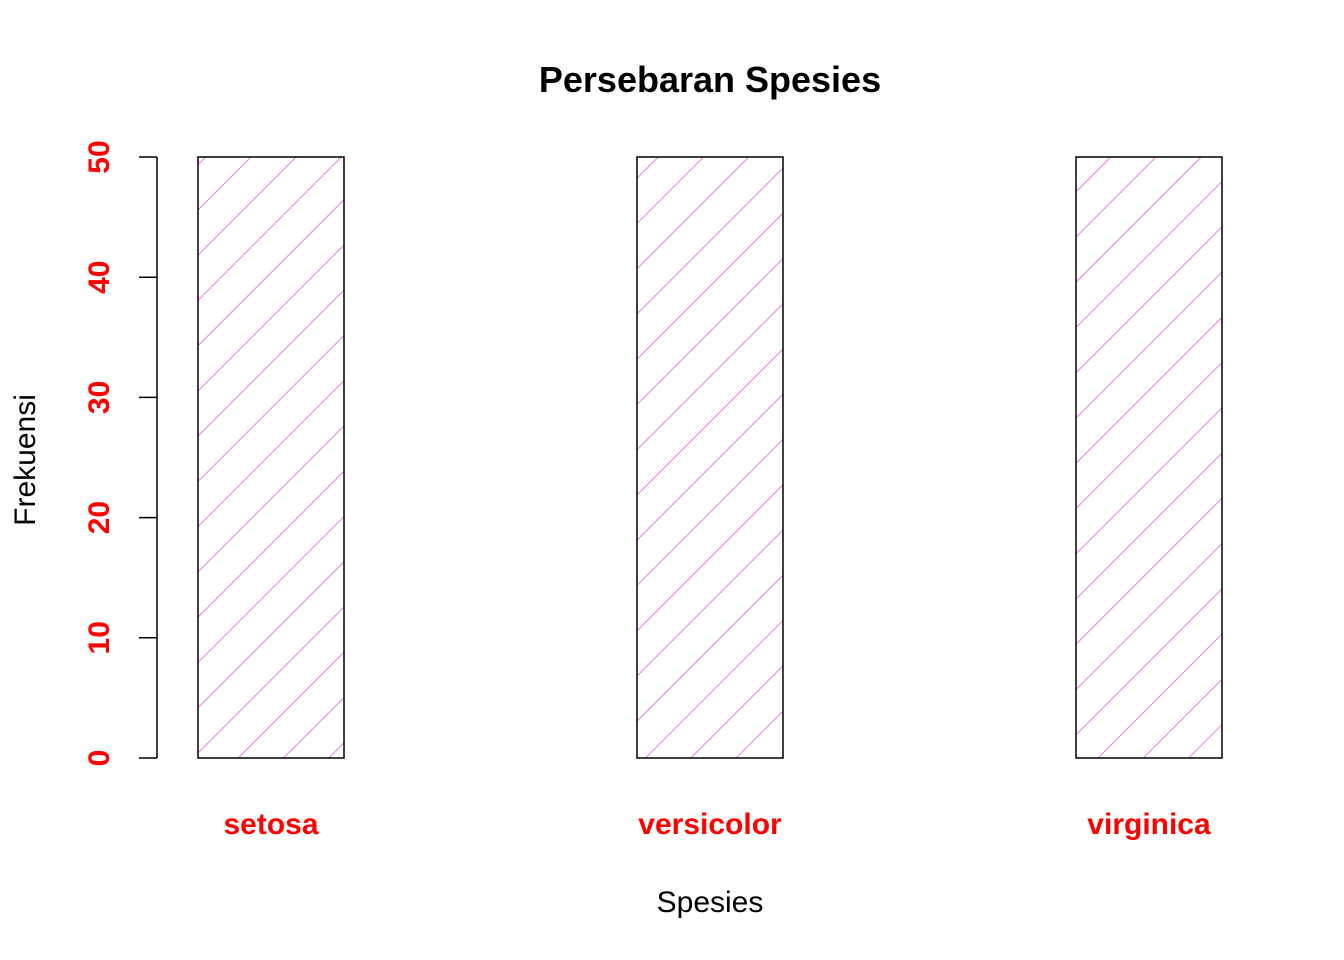 The image size is (1344, 960). I want to click on bar-versicolor, so click(710, 457).